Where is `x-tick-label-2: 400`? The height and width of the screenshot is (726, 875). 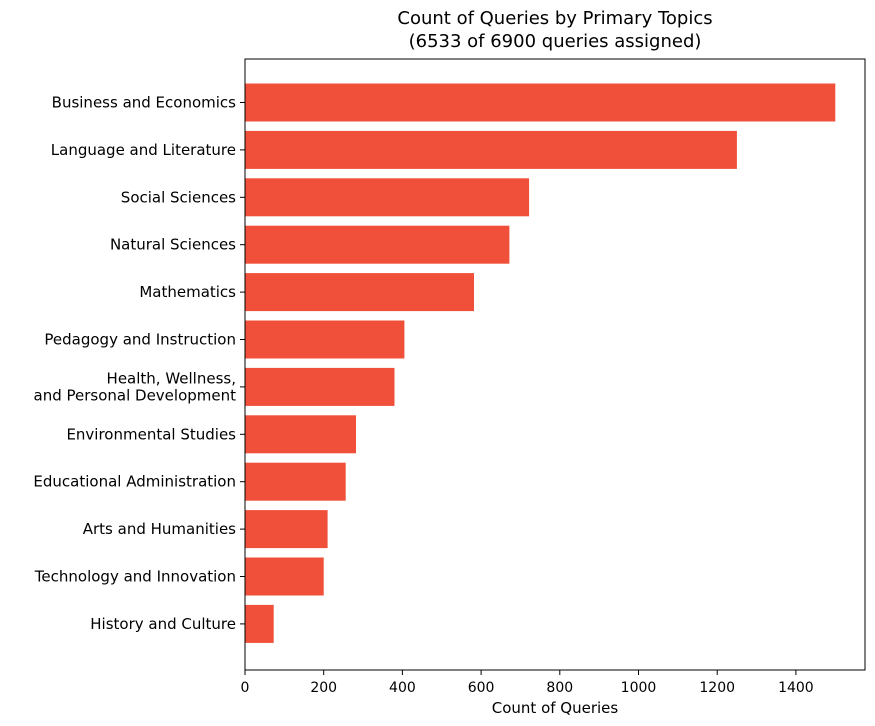
x-tick-label-2: 400 is located at coordinates (402, 688).